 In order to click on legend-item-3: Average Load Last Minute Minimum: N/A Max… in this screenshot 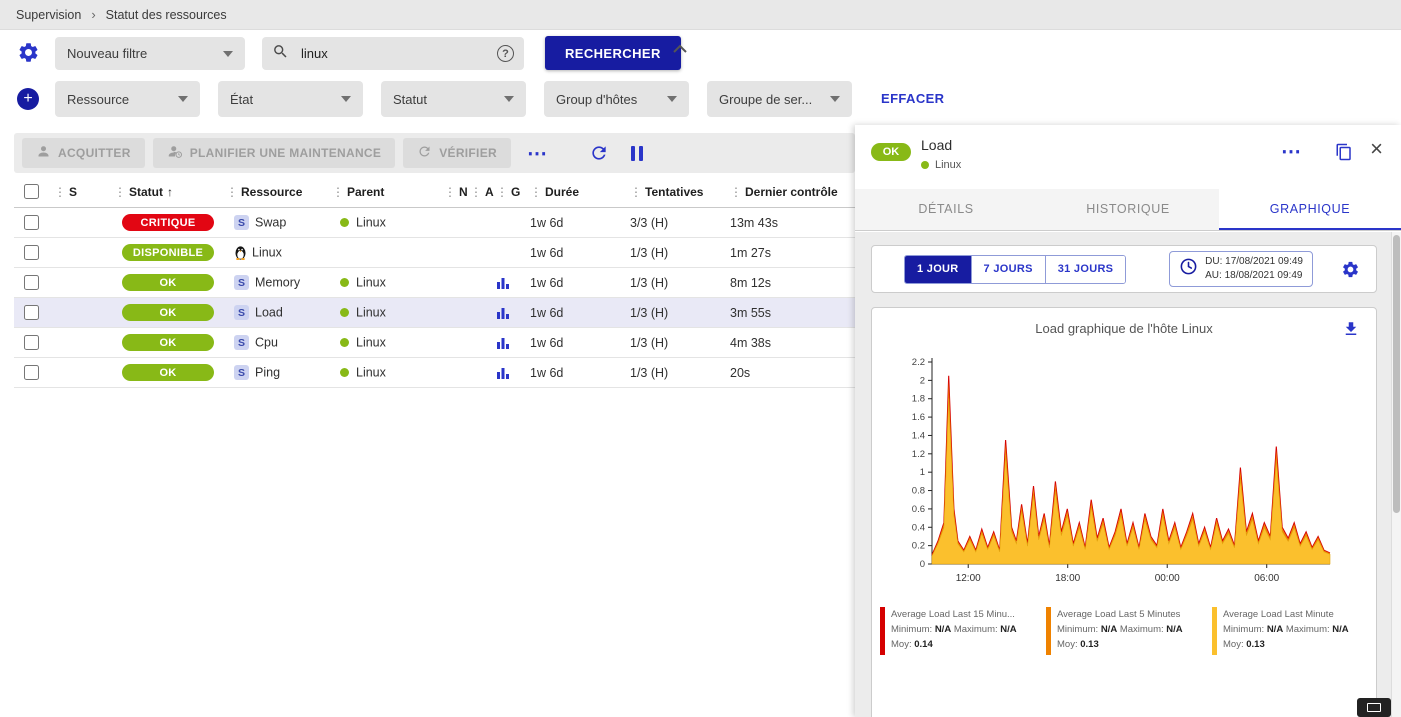, I will do `click(1292, 631)`.